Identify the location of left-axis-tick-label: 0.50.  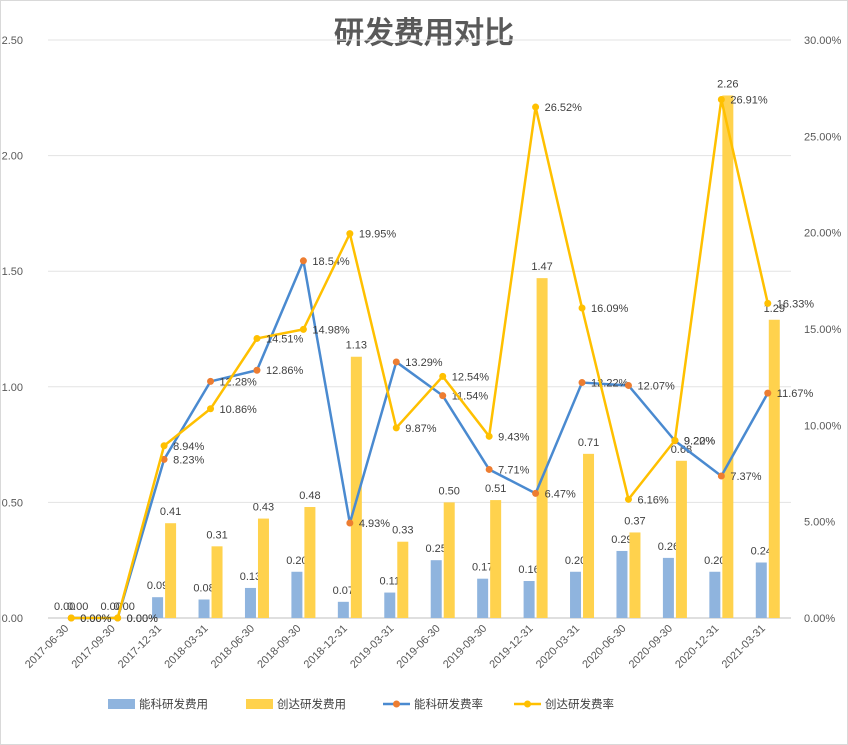
(12, 503).